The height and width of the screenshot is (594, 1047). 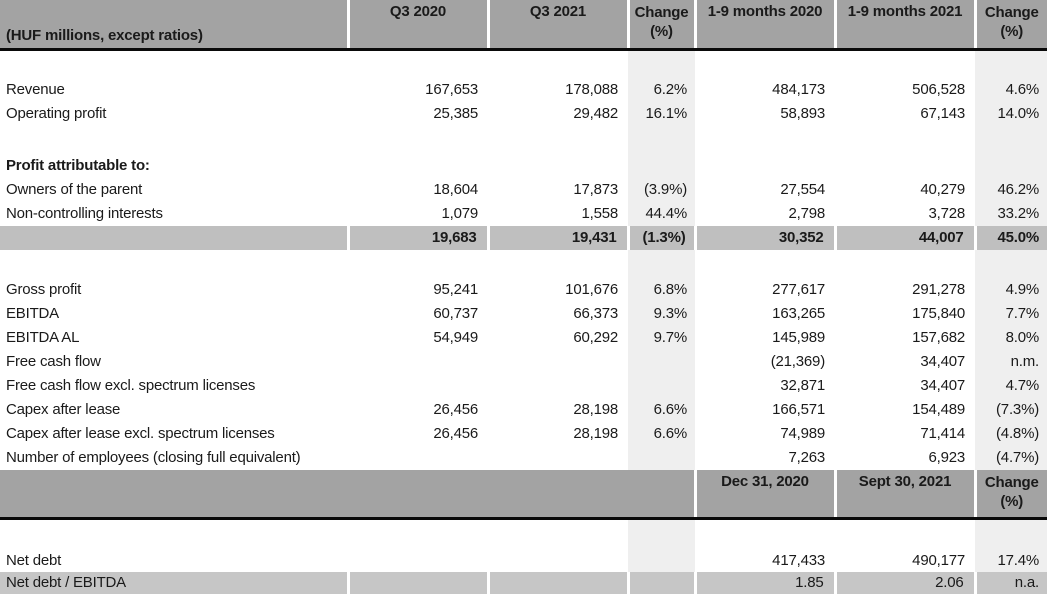 I want to click on cell-value: 46.2%, so click(x=1011, y=189).